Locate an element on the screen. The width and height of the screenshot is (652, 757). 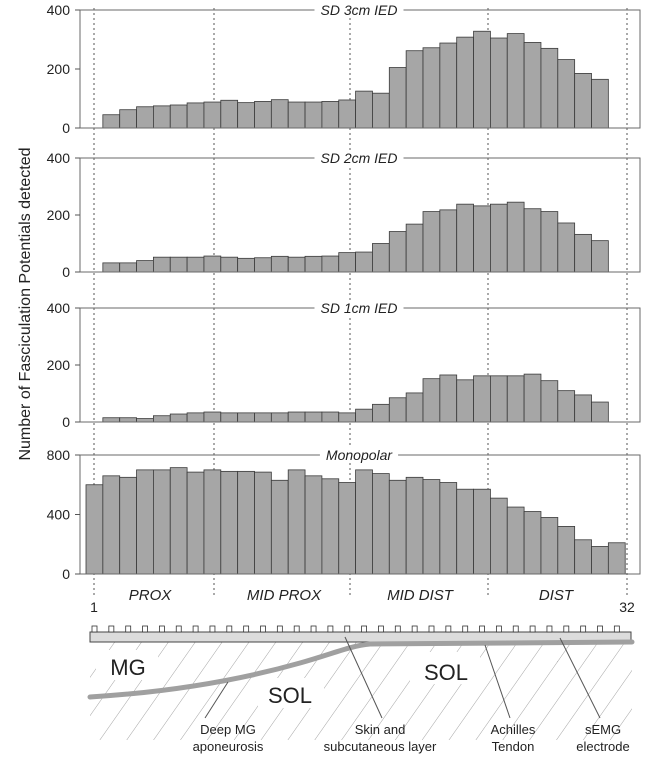
panel-title: Monopolar is located at coordinates (359, 455).